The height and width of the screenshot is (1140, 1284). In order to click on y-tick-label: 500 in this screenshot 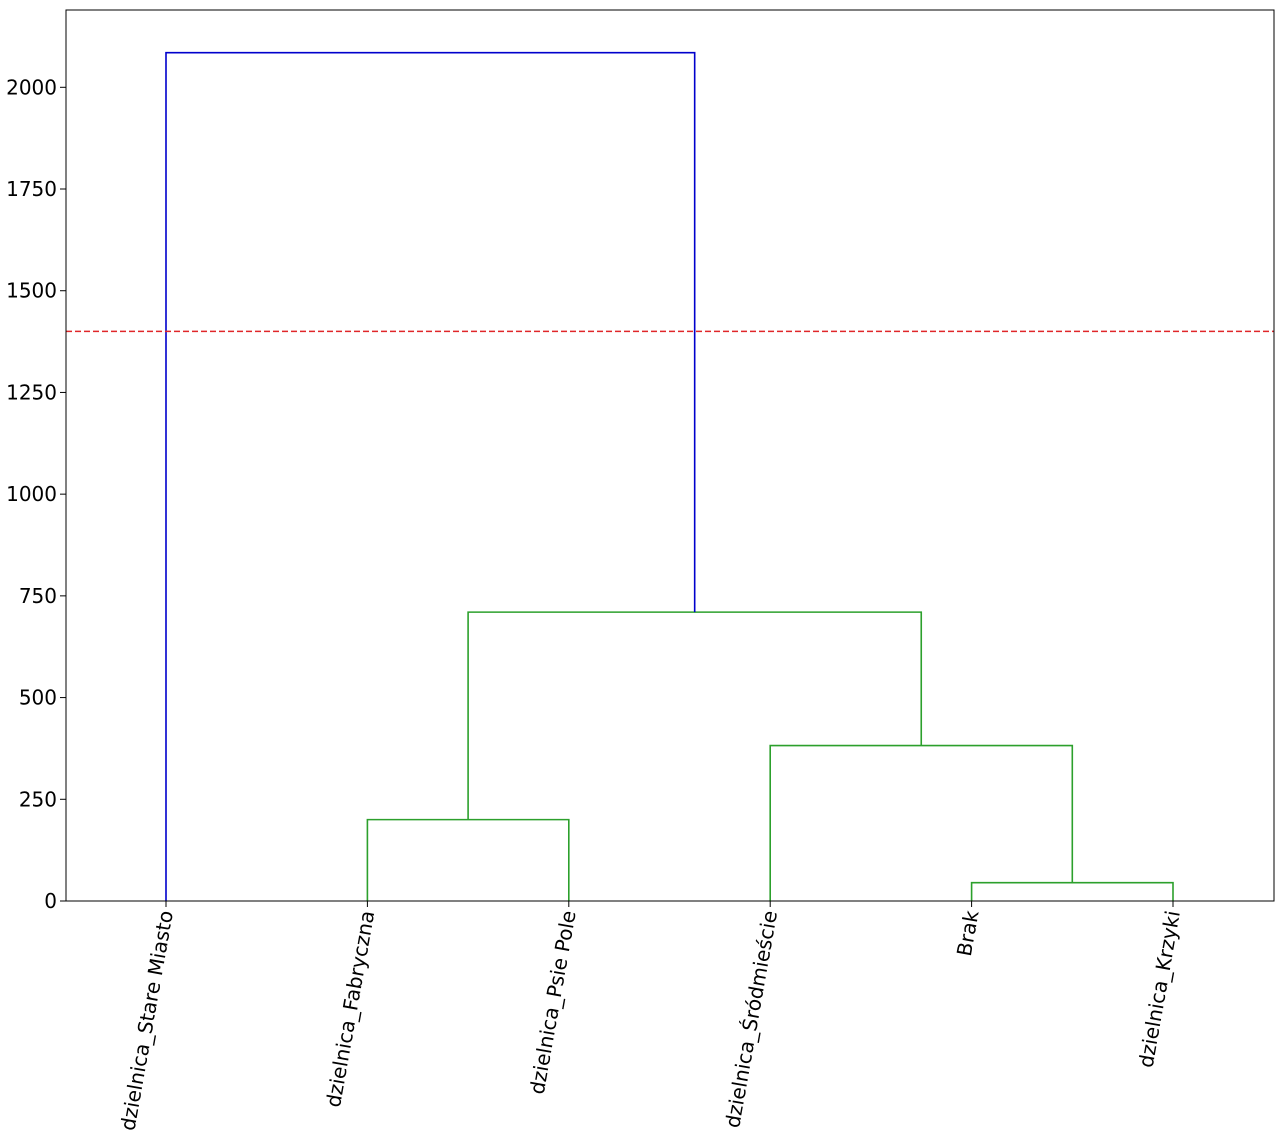, I will do `click(38, 698)`.